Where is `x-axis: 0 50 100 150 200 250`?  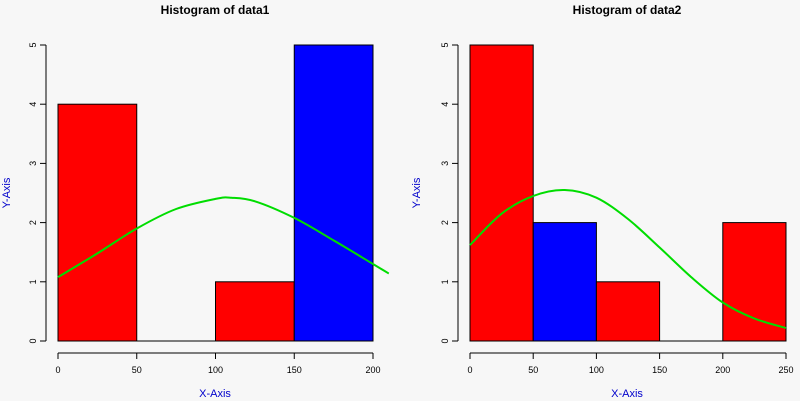 x-axis: 0 50 100 150 200 250 is located at coordinates (630, 363).